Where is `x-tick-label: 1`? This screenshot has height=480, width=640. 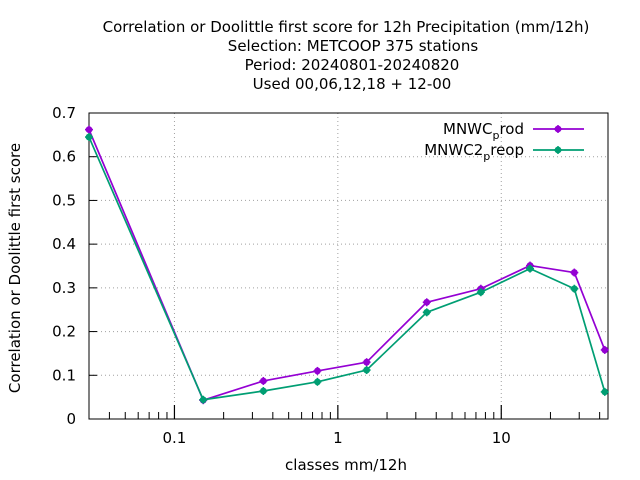 x-tick-label: 1 is located at coordinates (338, 438).